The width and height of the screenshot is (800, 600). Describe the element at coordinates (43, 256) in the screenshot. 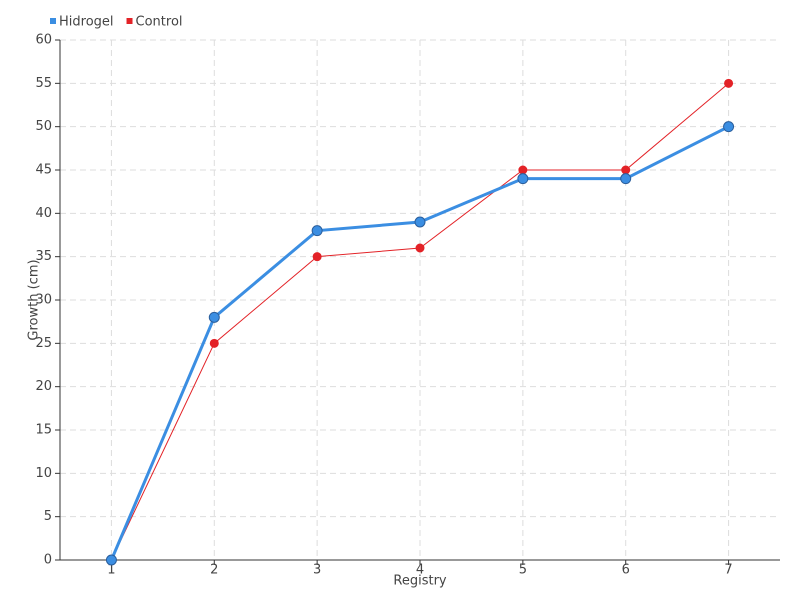

I see `y-tick-label: 35` at that location.